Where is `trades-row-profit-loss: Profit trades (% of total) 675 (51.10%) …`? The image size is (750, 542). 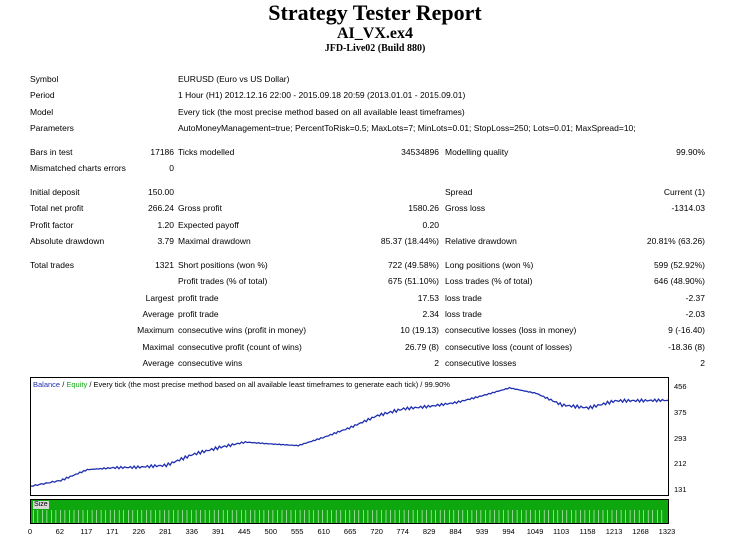 trades-row-profit-loss: Profit trades (% of total) 675 (51.10%) … is located at coordinates (375, 281).